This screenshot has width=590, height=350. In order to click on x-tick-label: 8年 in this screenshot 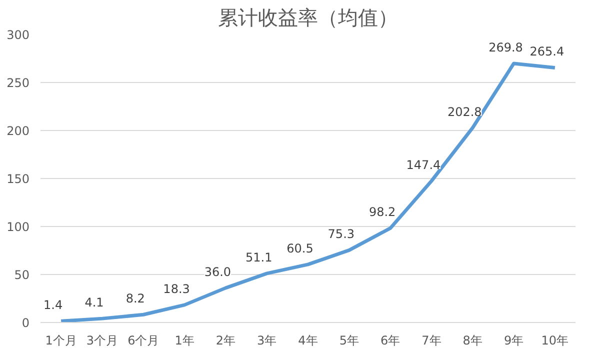, I will do `click(472, 341)`.